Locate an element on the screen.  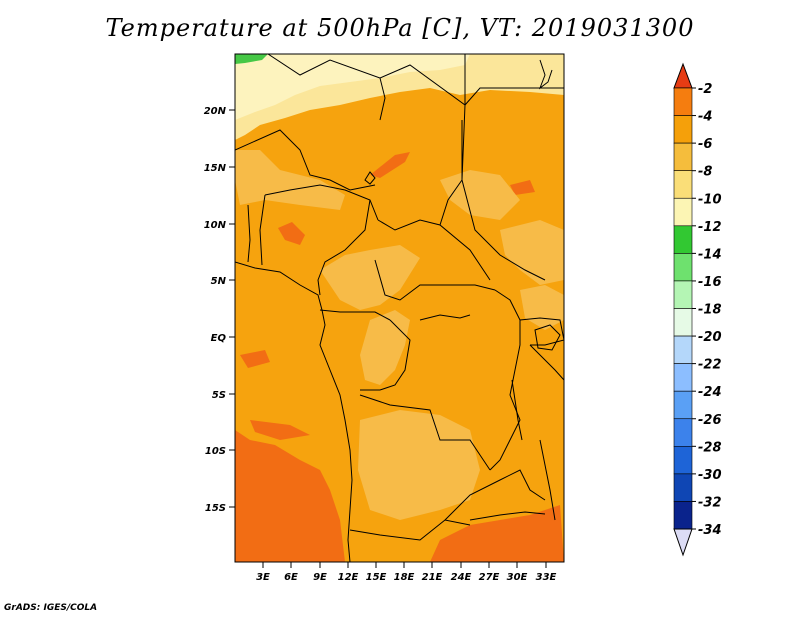
lat-tick-10s: 10S is located at coordinates (220, 451).